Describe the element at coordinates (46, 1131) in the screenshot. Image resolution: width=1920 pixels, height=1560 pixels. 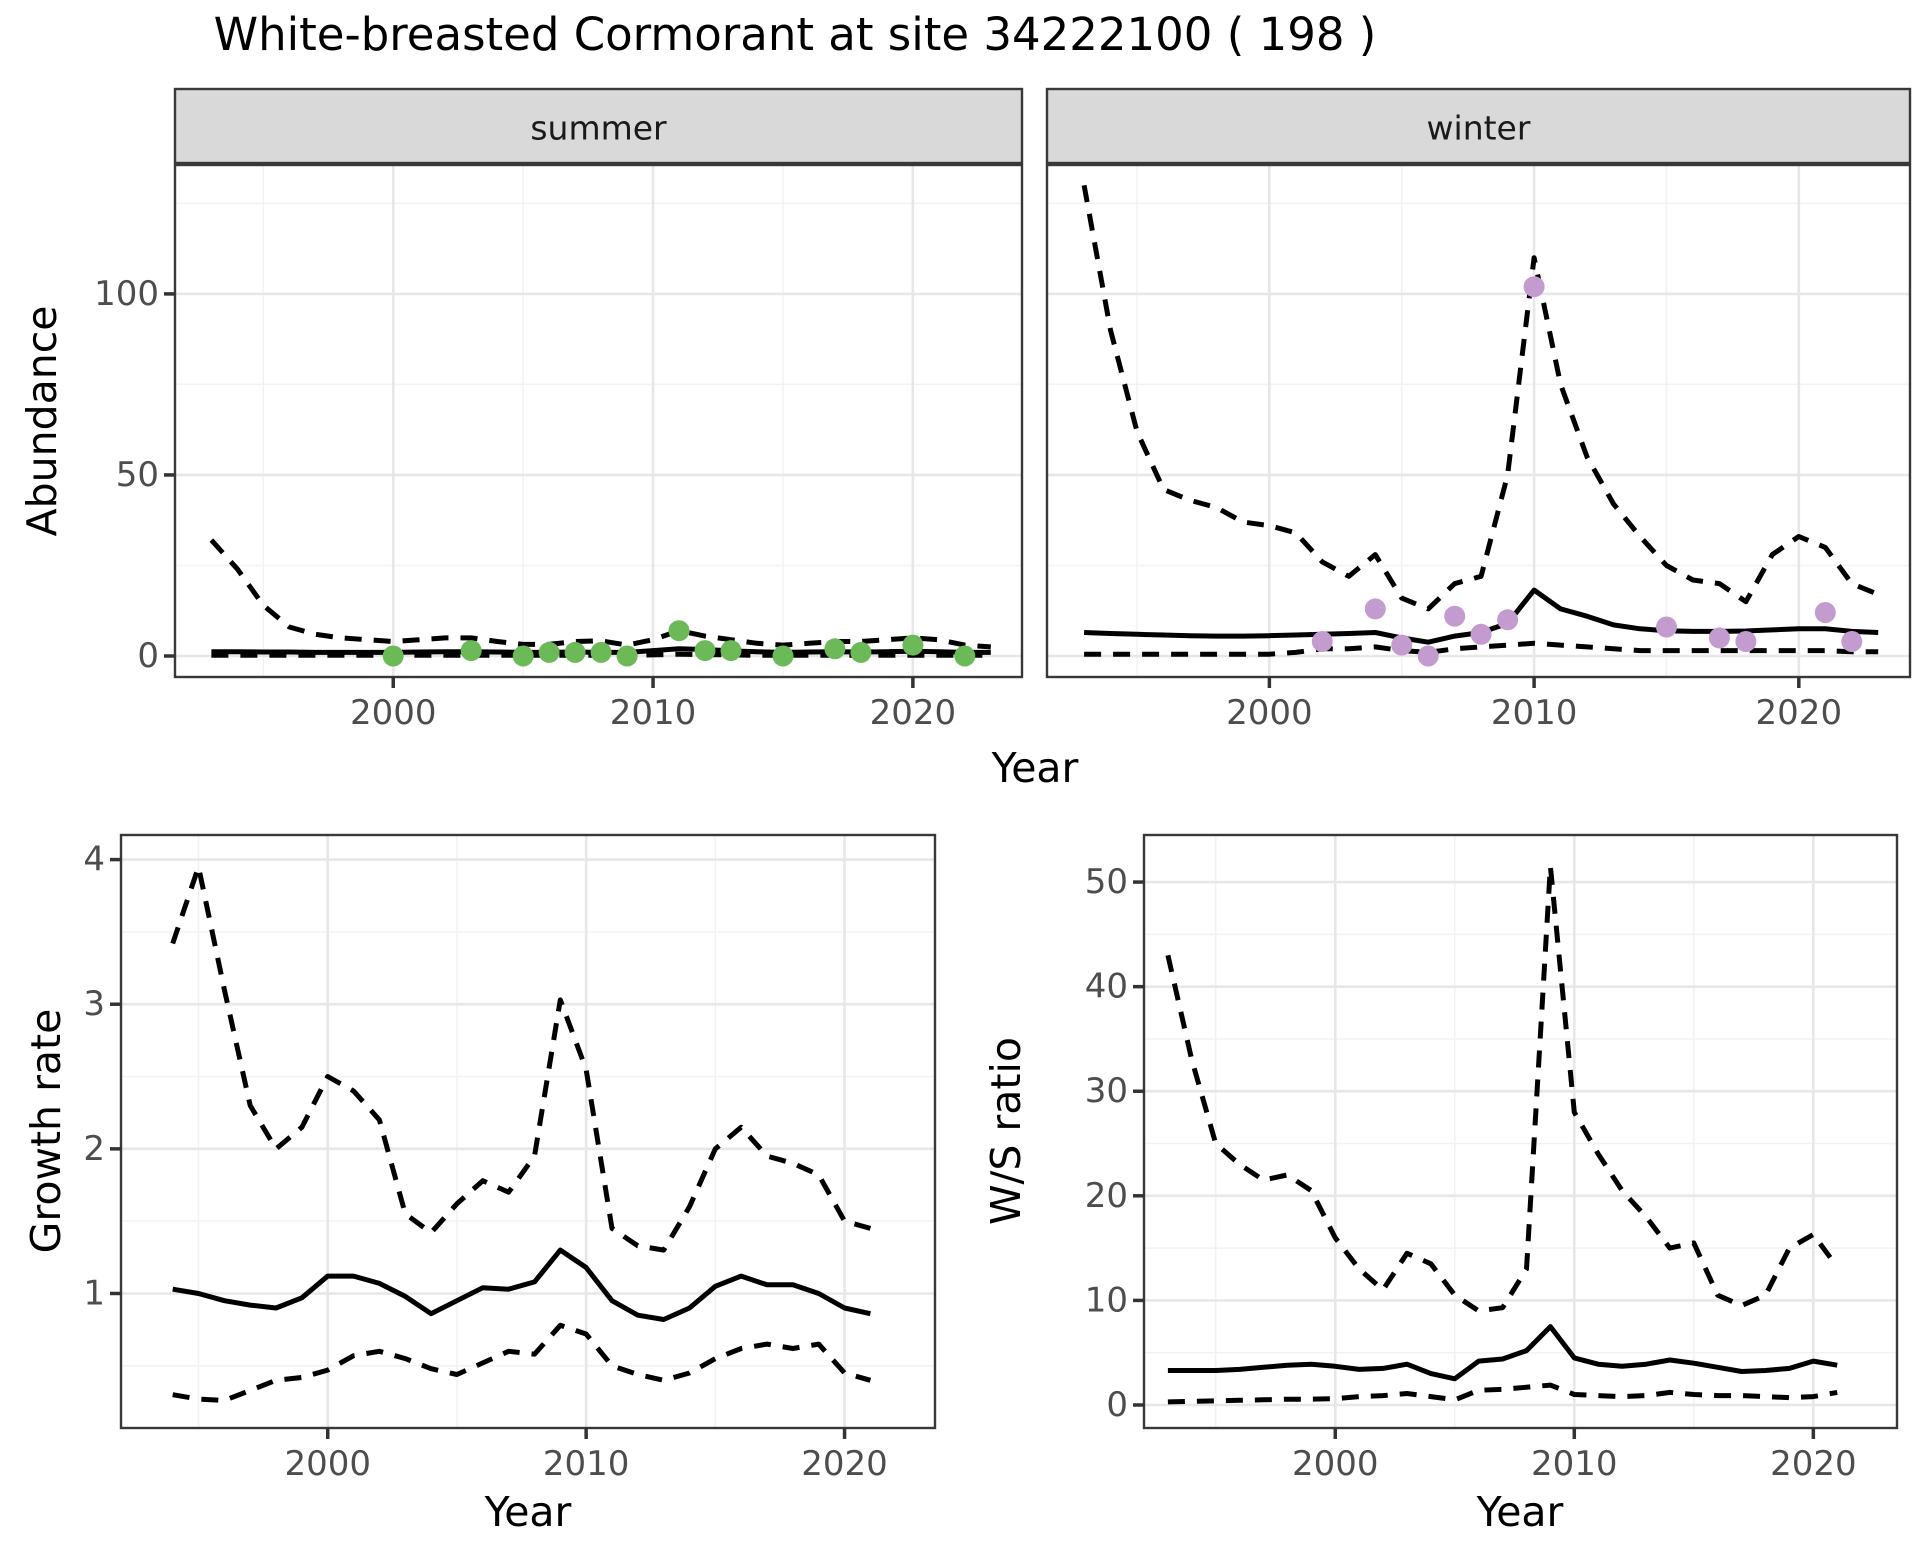
I see `y-axis-title-growth-rate: Growth rate` at that location.